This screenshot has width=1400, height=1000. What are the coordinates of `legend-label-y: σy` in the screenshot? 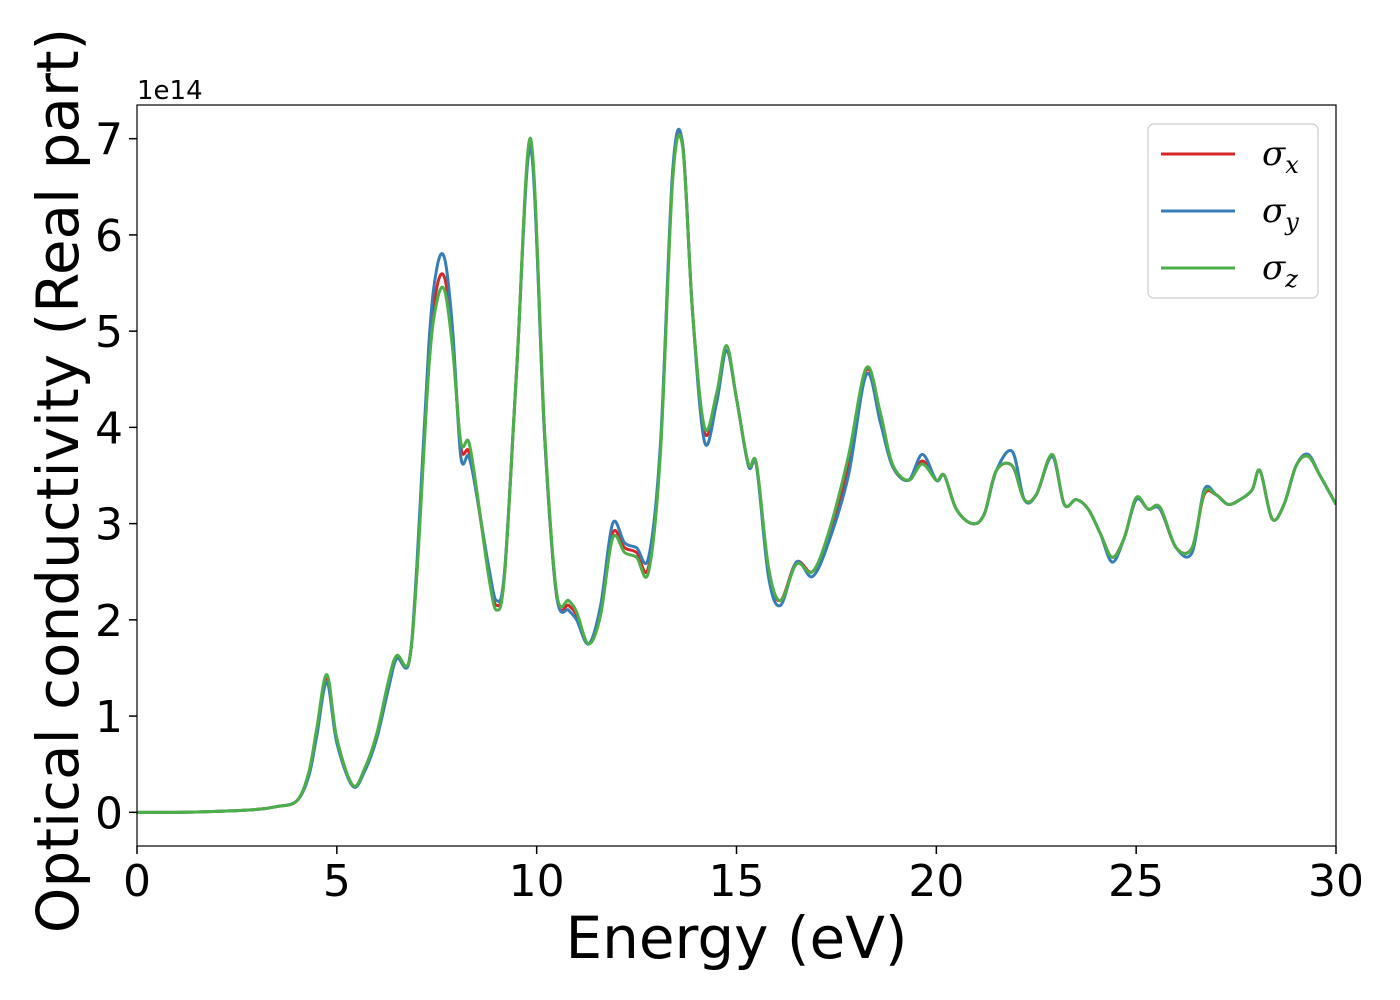 It's located at (1280, 213).